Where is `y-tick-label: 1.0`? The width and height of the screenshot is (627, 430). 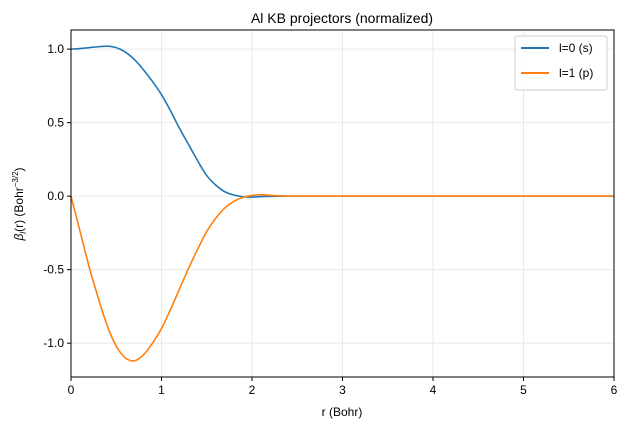 y-tick-label: 1.0 is located at coordinates (55, 49).